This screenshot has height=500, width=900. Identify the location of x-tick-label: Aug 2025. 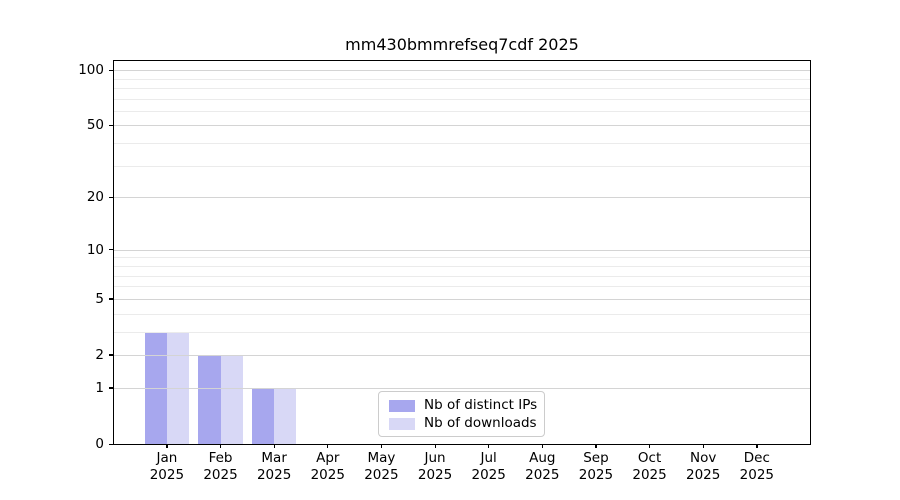
(542, 466).